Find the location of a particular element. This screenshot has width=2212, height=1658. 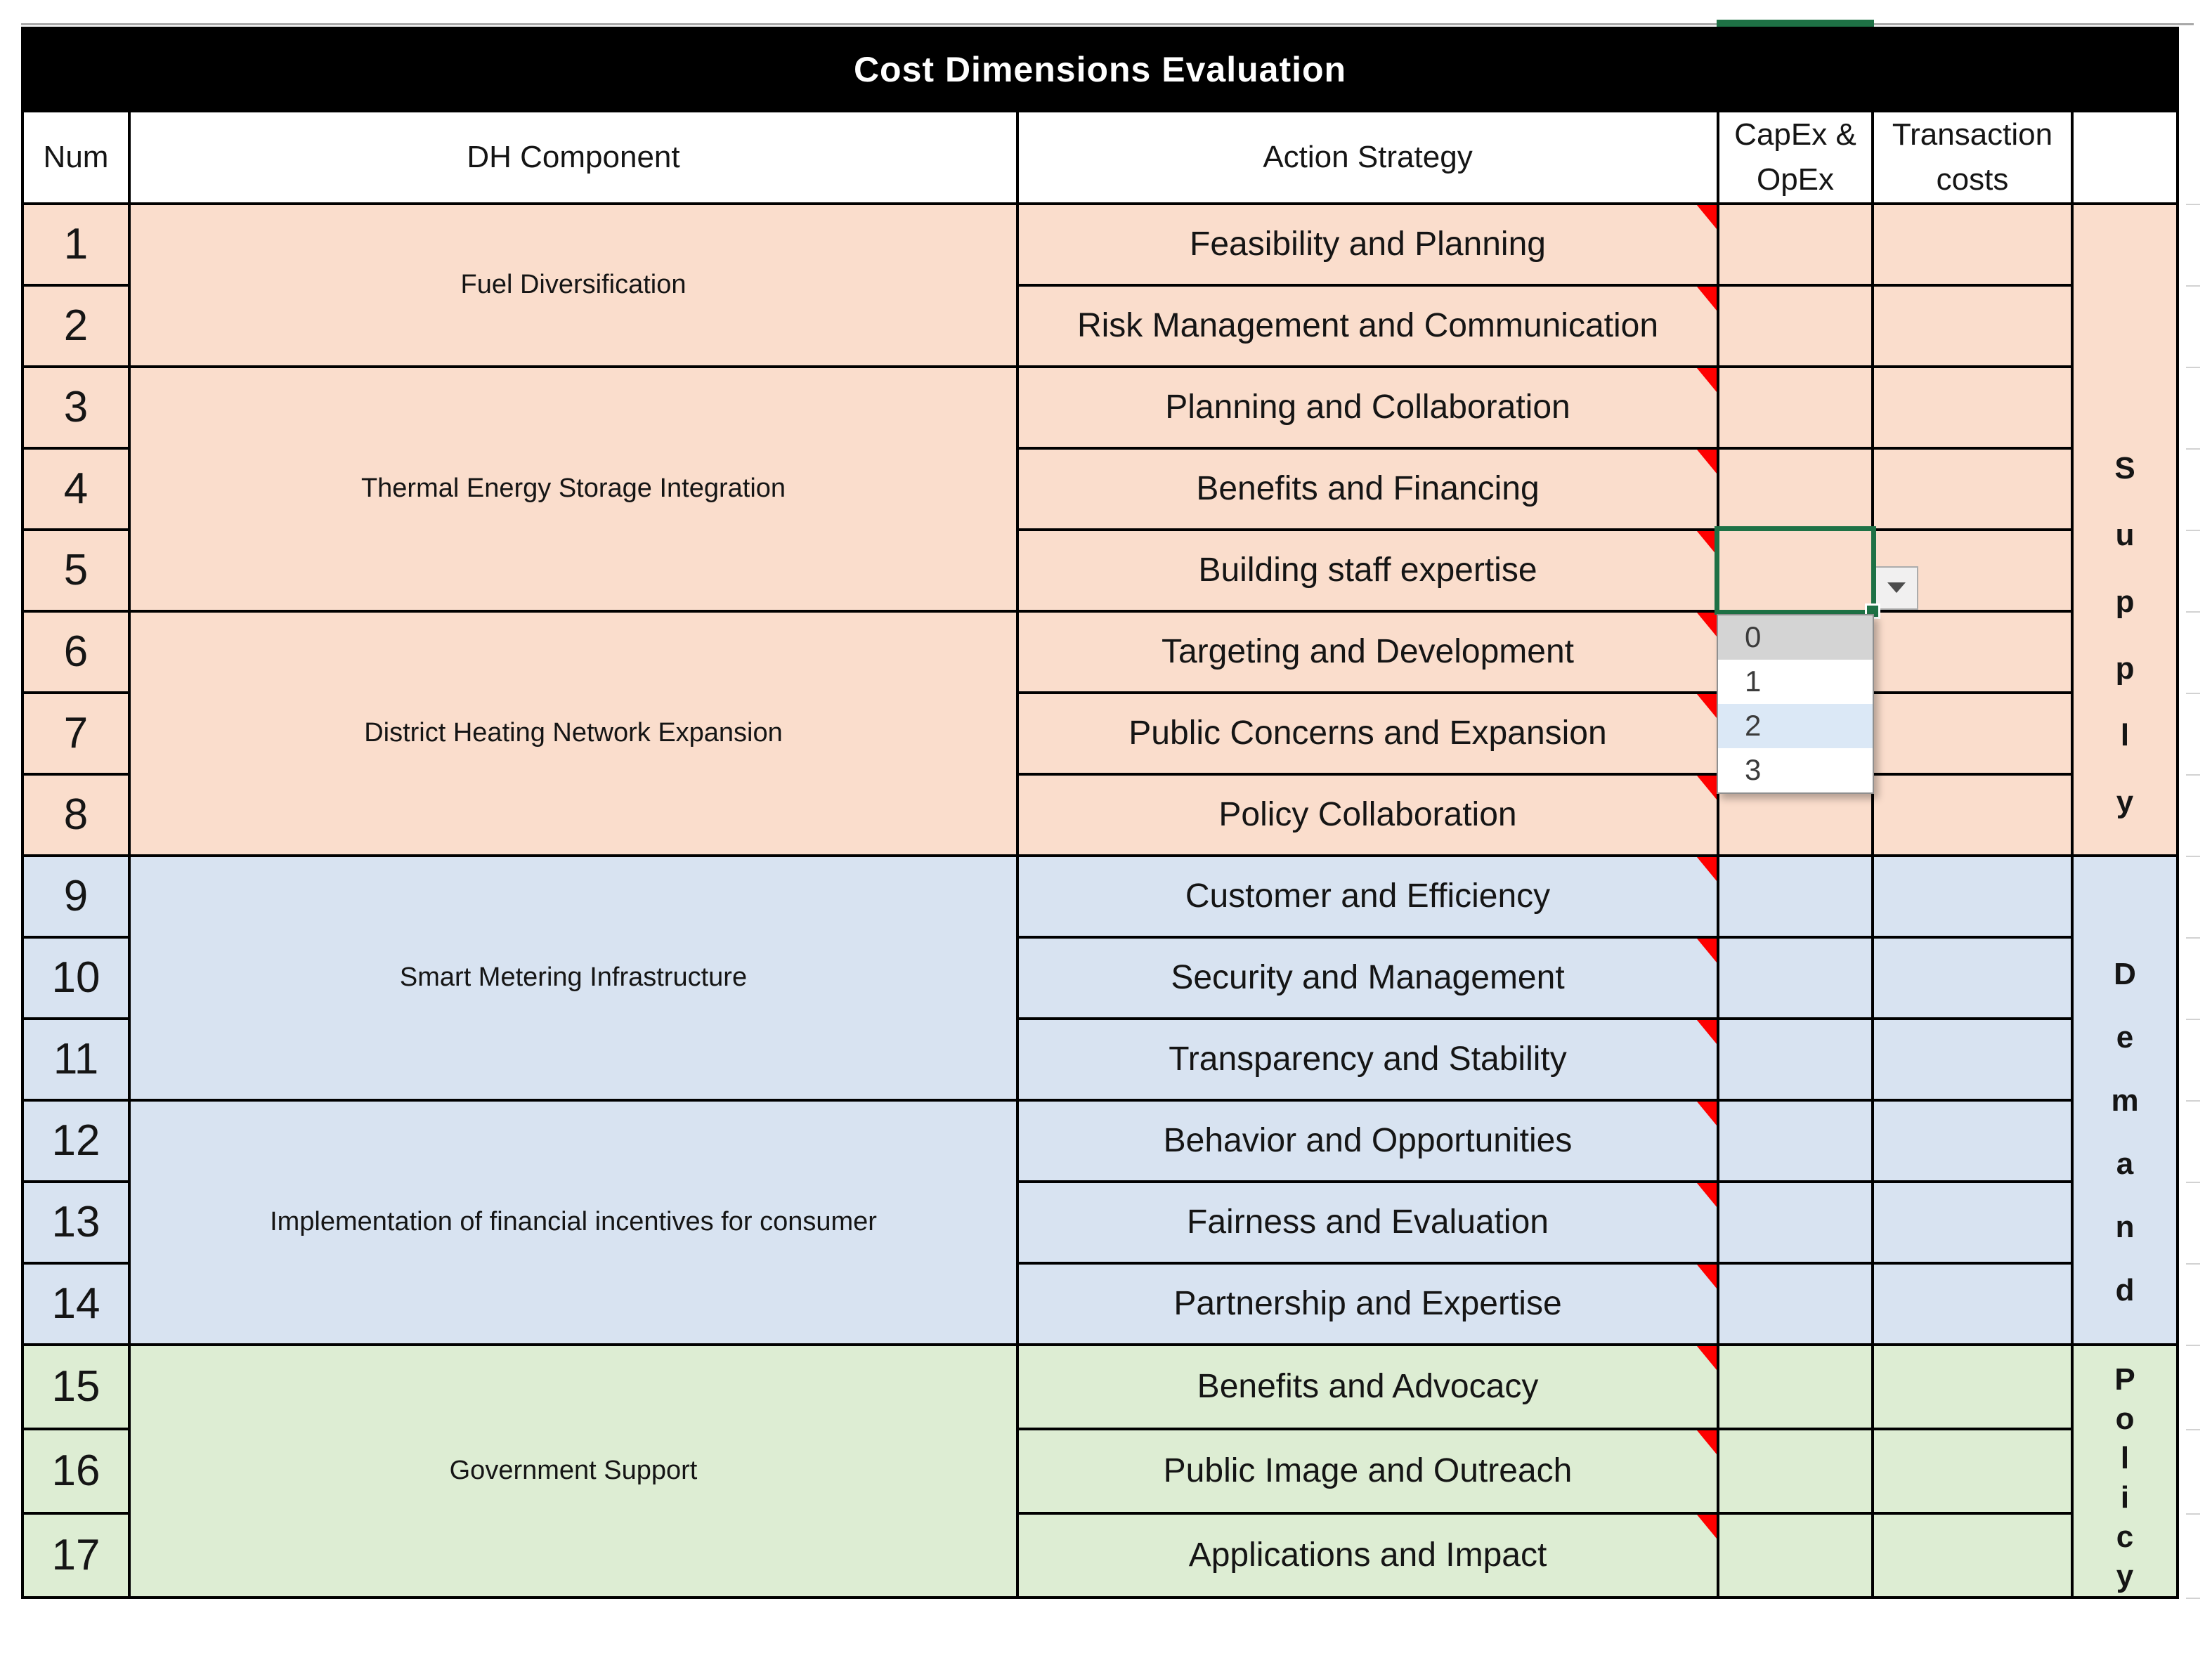

row-num: 8 is located at coordinates (76, 814).